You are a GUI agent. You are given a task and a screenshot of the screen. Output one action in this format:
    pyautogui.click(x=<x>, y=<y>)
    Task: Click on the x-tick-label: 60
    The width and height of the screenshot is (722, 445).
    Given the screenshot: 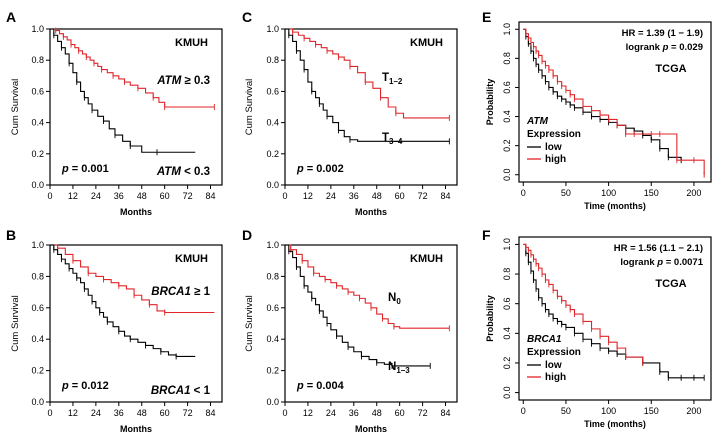 What is the action you would take?
    pyautogui.click(x=400, y=196)
    